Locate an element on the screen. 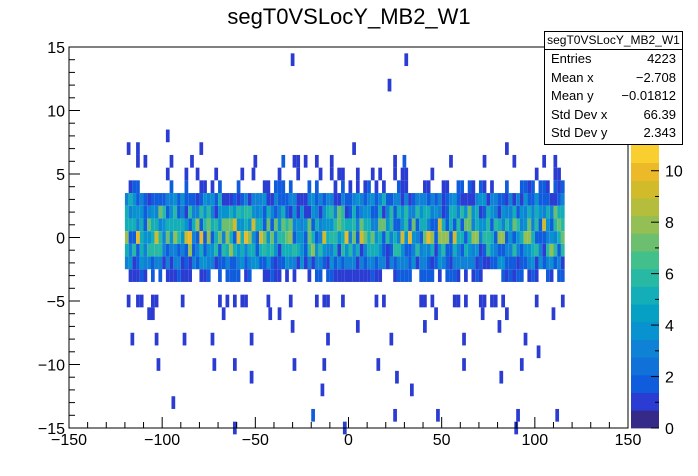 The width and height of the screenshot is (698, 476). x-tick-label: 0 is located at coordinates (348, 440).